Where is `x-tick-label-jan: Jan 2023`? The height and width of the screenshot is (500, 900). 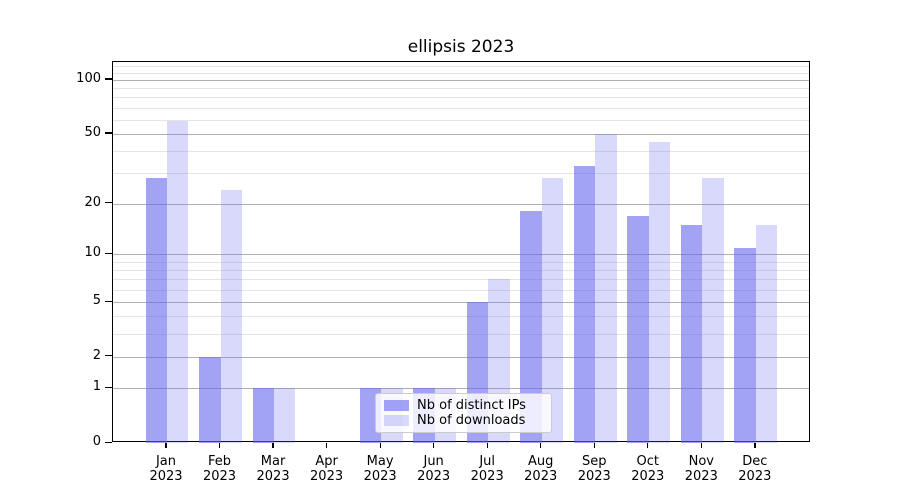
x-tick-label-jan: Jan 2023 is located at coordinates (166, 469).